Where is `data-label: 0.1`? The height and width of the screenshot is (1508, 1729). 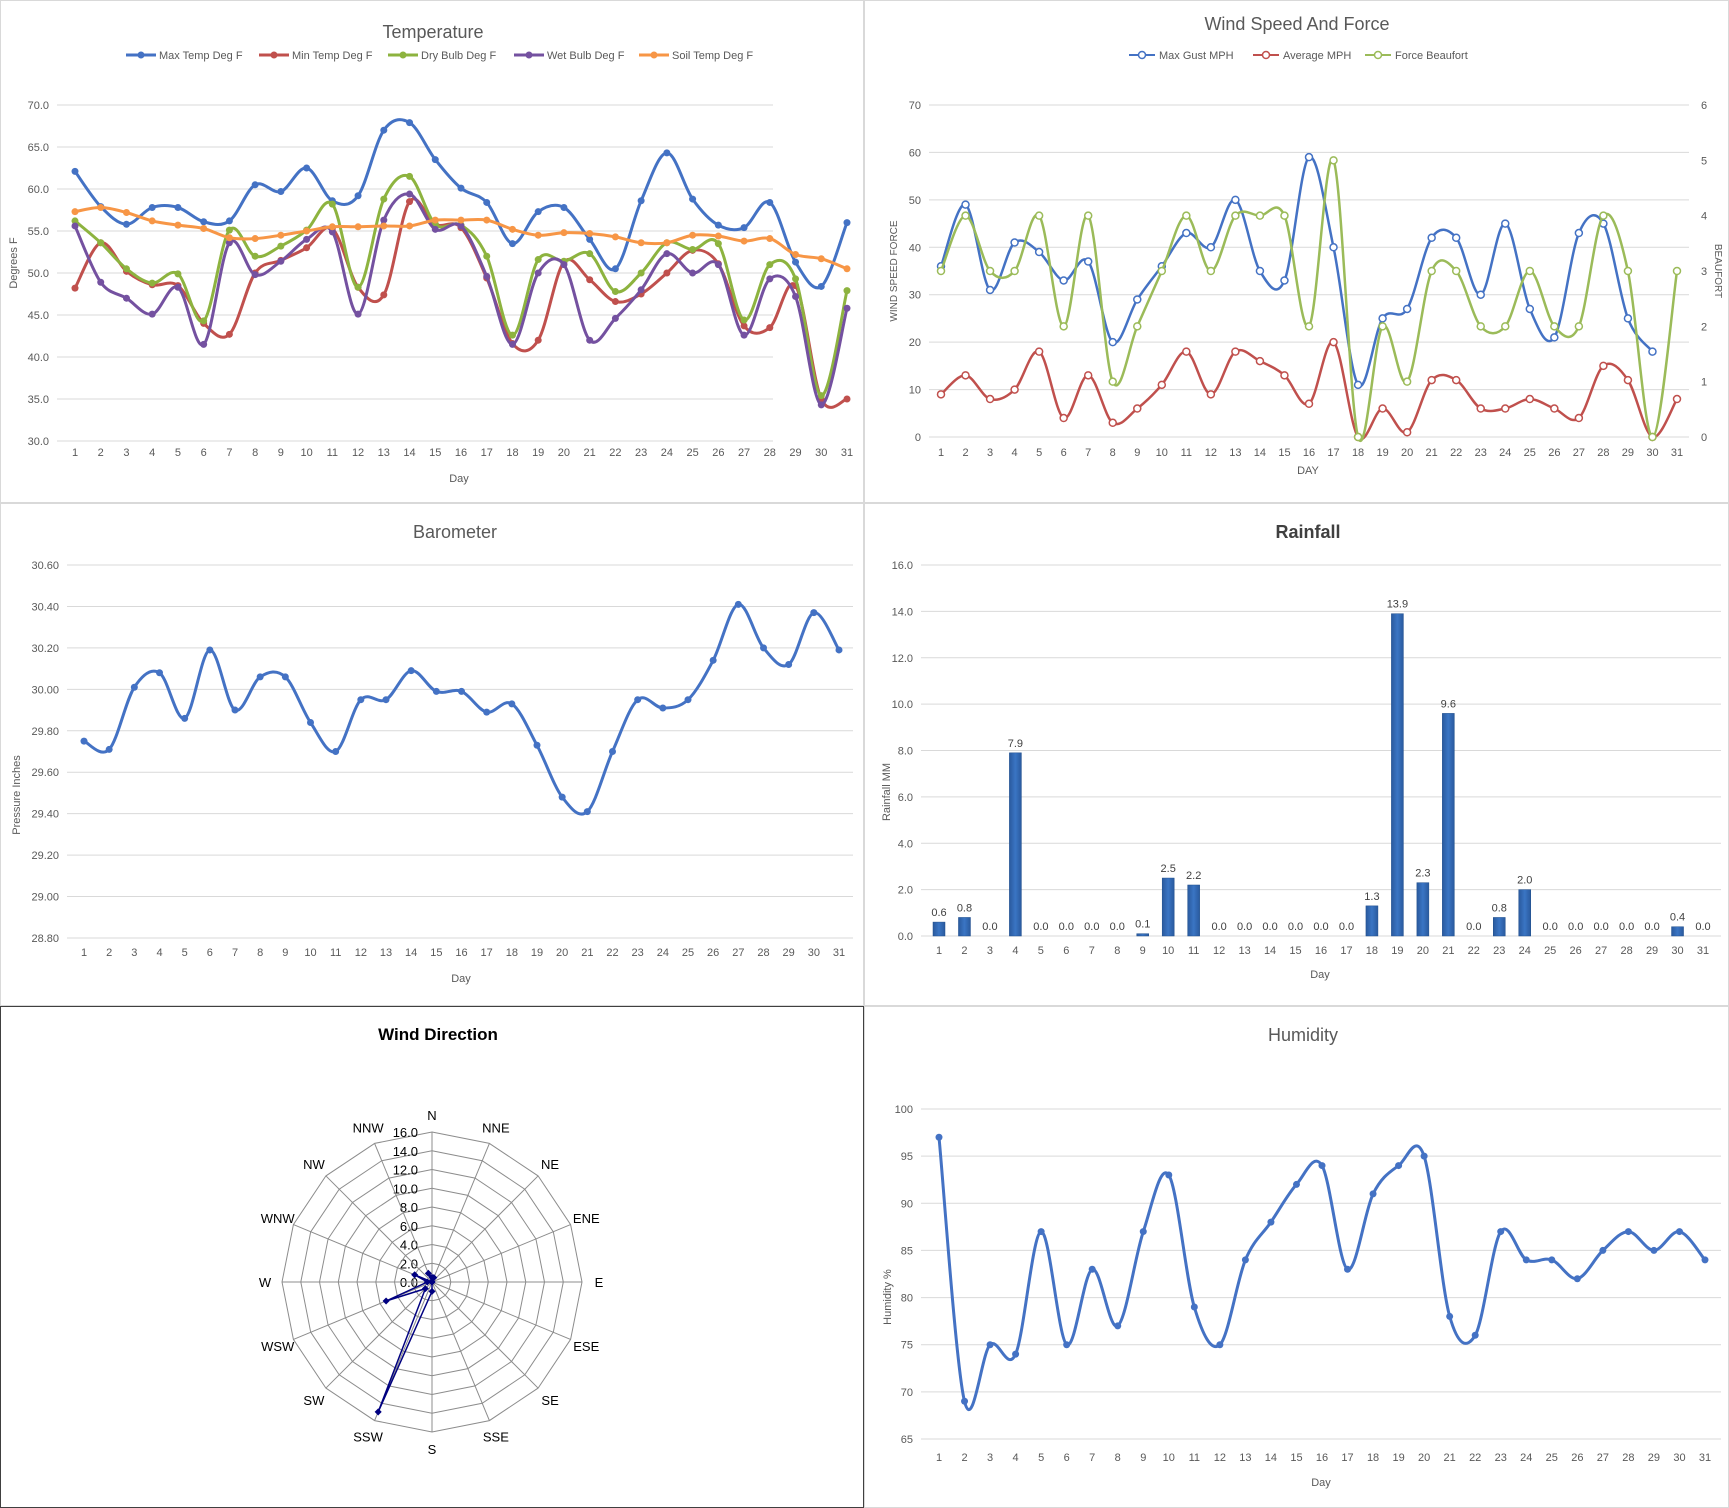
data-label: 0.1 is located at coordinates (1142, 925).